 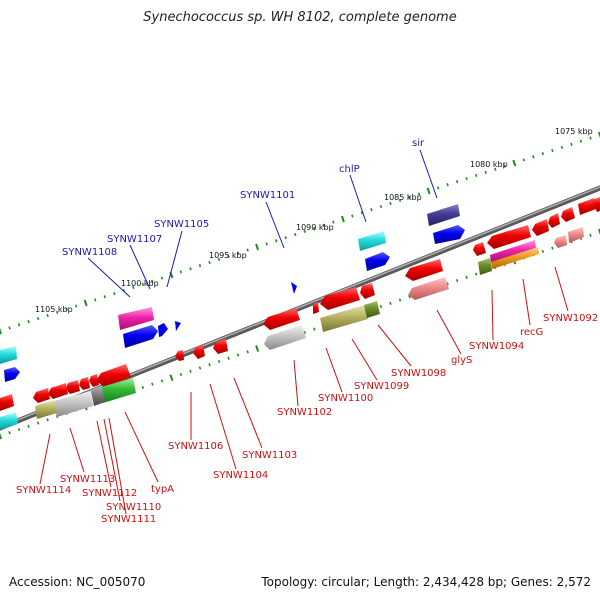 I want to click on gene-label-synw1102: SYNW1102, so click(x=304, y=412).